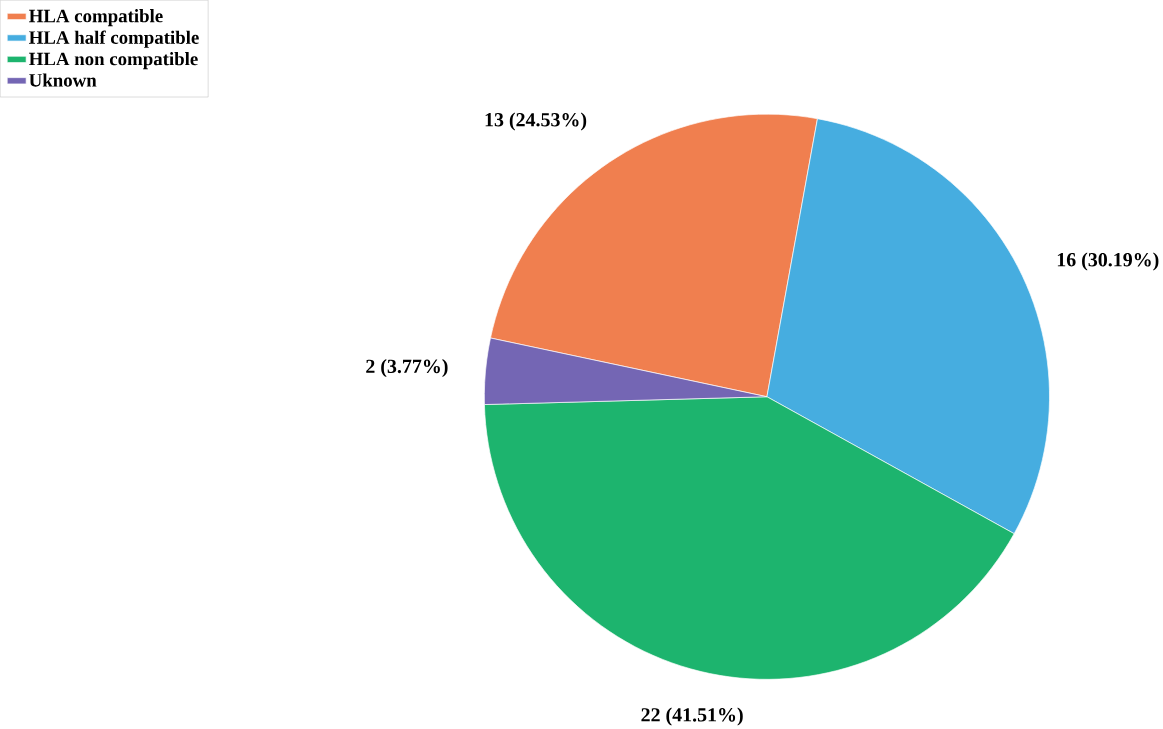 This screenshot has width=1163, height=729. I want to click on legend-label: Uknown, so click(63, 80).